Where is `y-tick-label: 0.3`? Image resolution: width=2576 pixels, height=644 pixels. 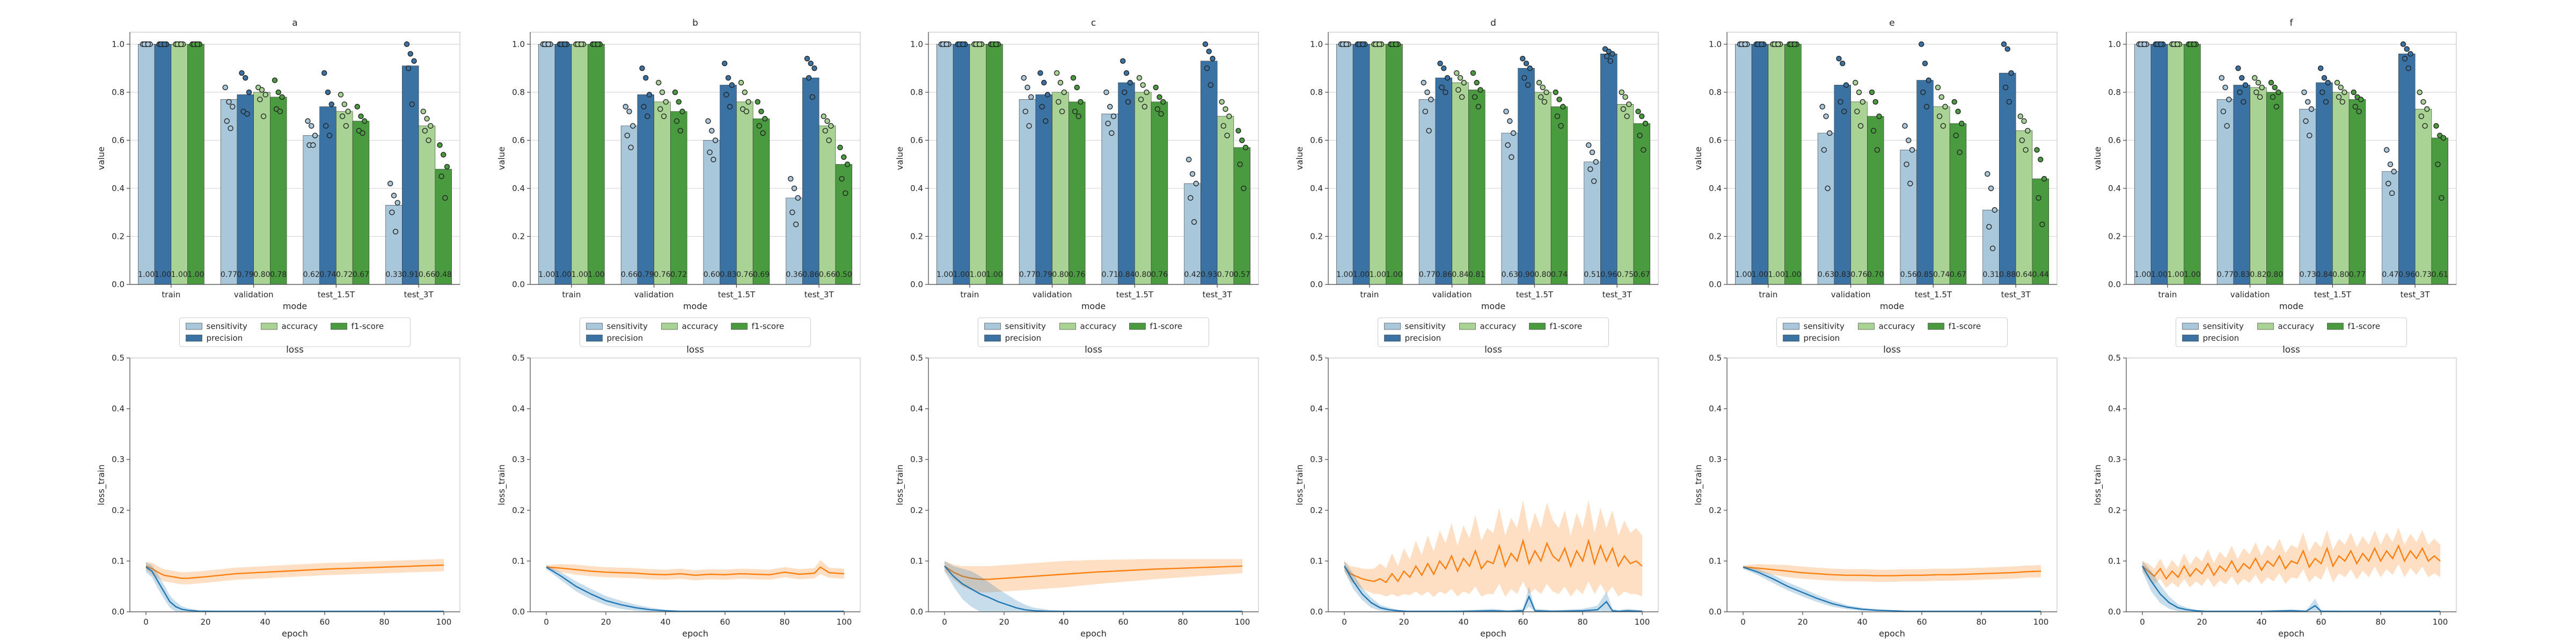
y-tick-label: 0.3 is located at coordinates (1715, 459).